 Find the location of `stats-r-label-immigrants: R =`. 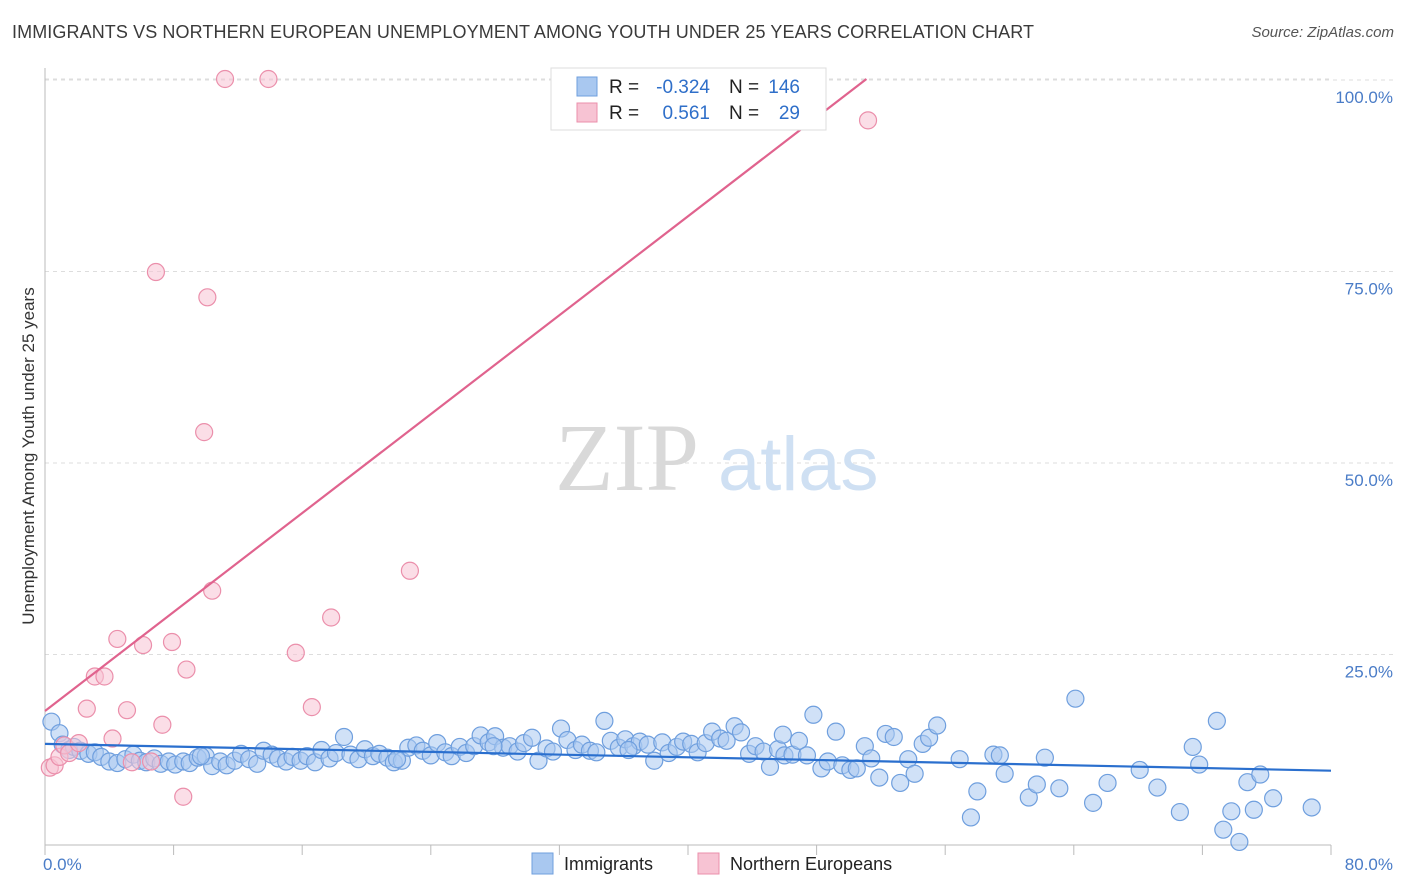

stats-r-label-immigrants: R = is located at coordinates (624, 87).